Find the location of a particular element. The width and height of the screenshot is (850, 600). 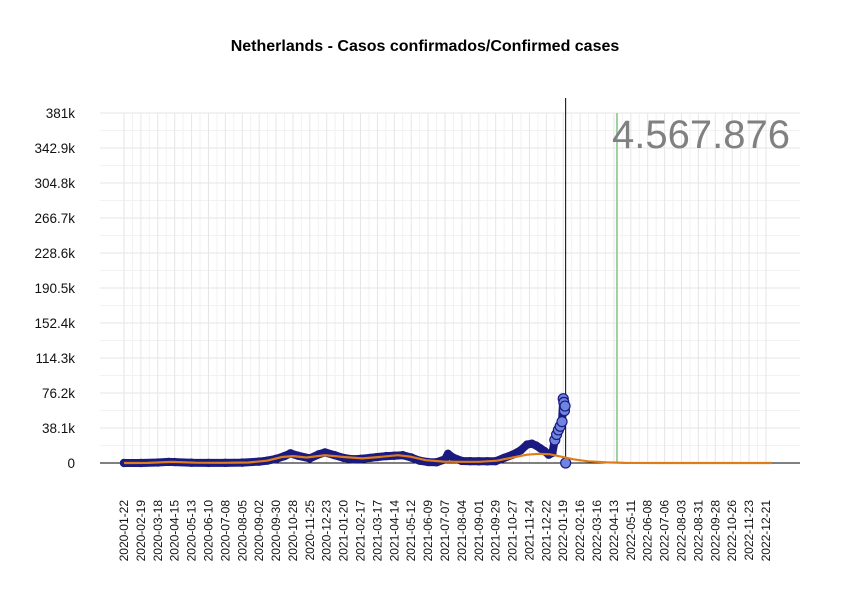

y-tick-label: 381k is located at coordinates (61, 113).